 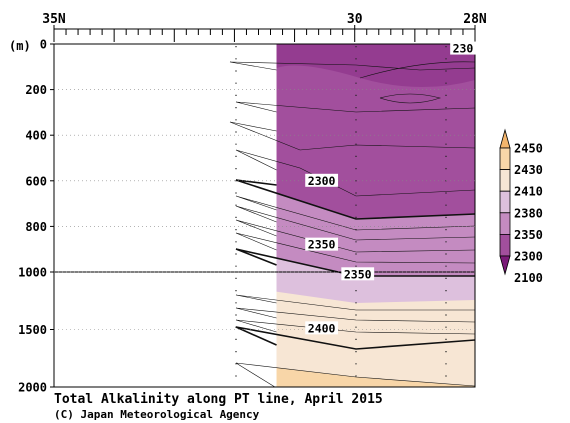 What do you see at coordinates (528, 213) in the screenshot?
I see `colorbar-label: 2380` at bounding box center [528, 213].